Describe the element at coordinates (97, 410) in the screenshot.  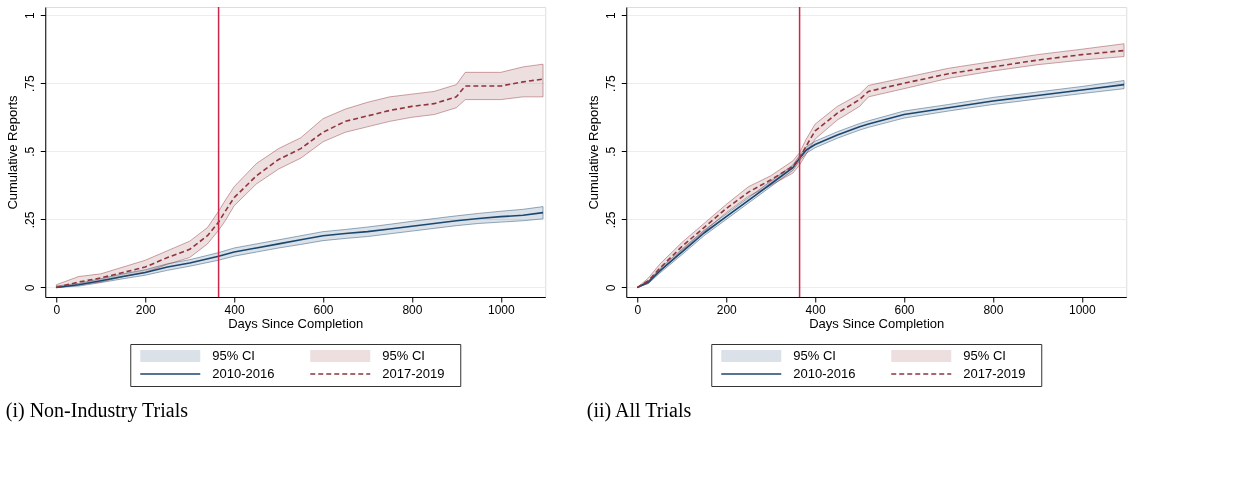
I see `text: (i) Non-Industry Trials` at that location.